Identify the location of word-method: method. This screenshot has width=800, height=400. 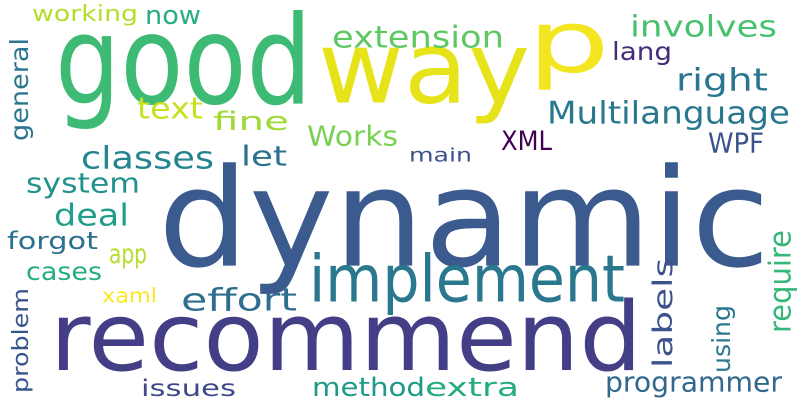
(368, 385).